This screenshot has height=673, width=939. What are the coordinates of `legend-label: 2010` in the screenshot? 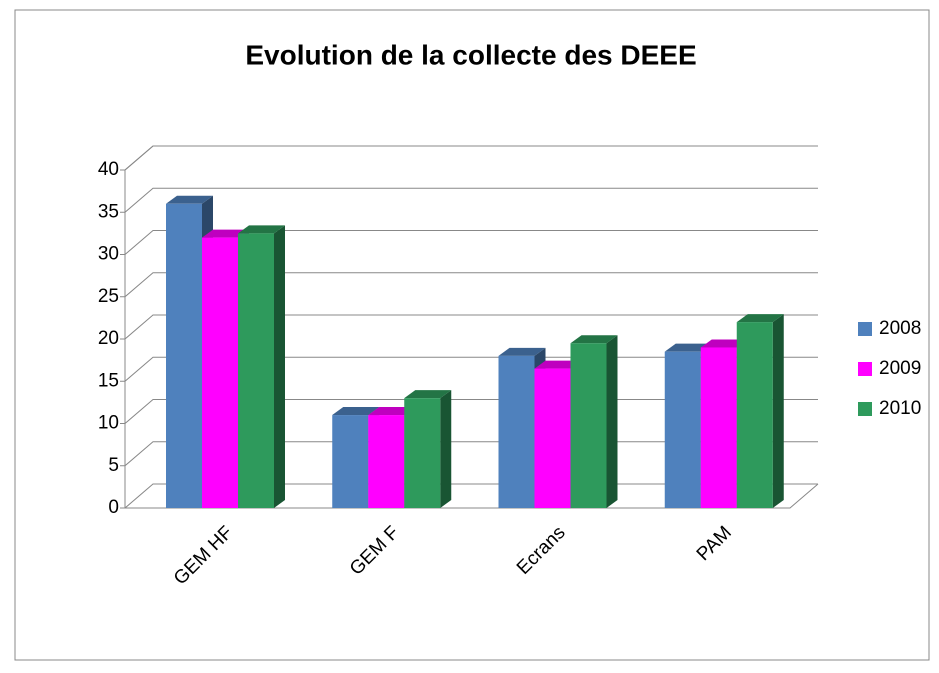 It's located at (900, 408).